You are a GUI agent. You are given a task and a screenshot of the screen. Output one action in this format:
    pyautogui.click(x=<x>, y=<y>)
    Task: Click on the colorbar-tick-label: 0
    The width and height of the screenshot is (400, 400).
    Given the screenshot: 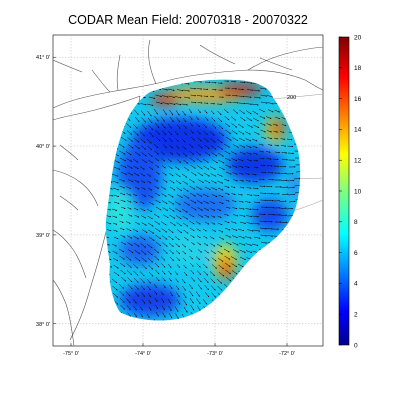 What is the action you would take?
    pyautogui.click(x=356, y=345)
    